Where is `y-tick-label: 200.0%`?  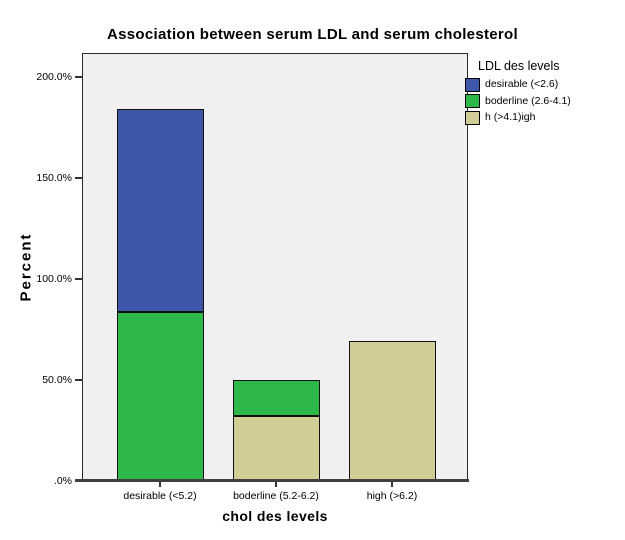
y-tick-label: 200.0% is located at coordinates (54, 76).